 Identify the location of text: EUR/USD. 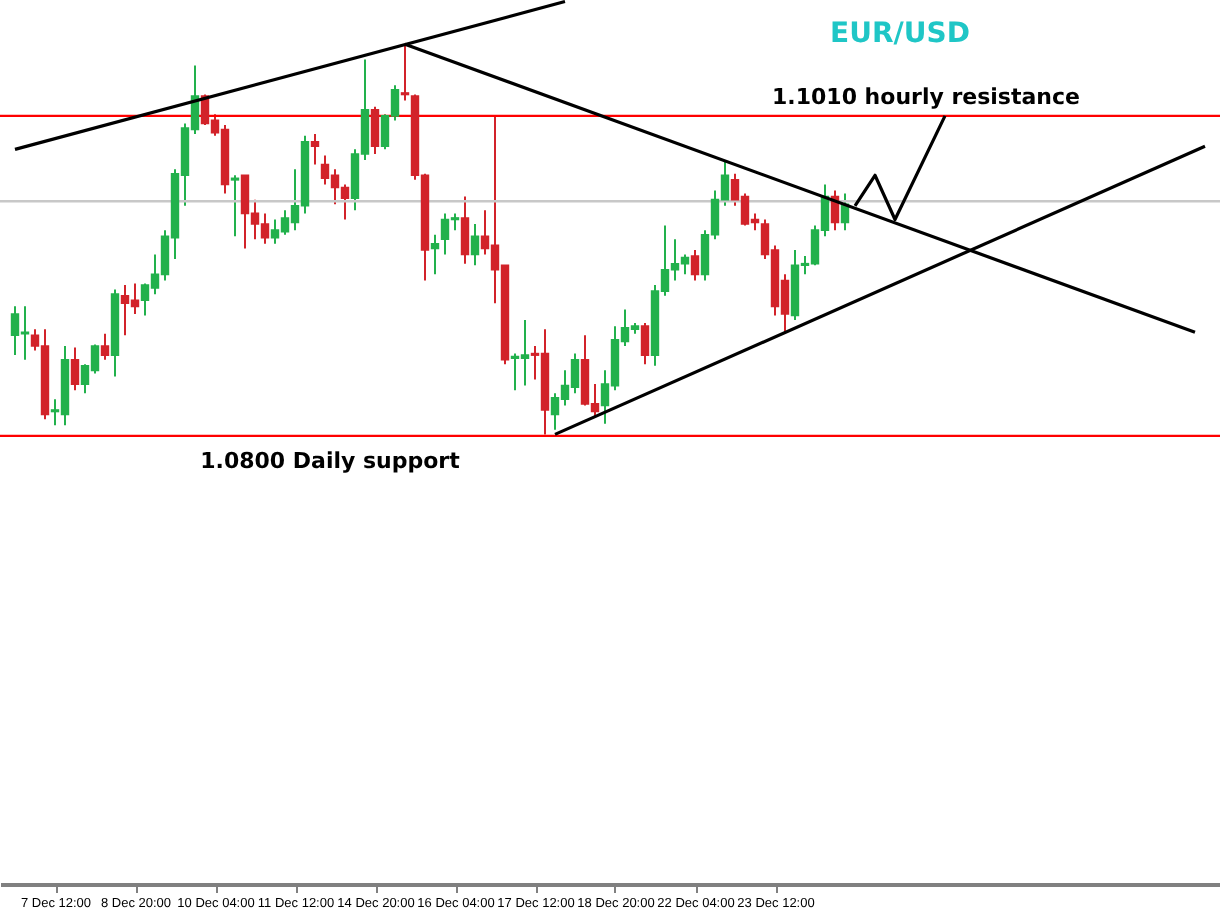
(900, 34).